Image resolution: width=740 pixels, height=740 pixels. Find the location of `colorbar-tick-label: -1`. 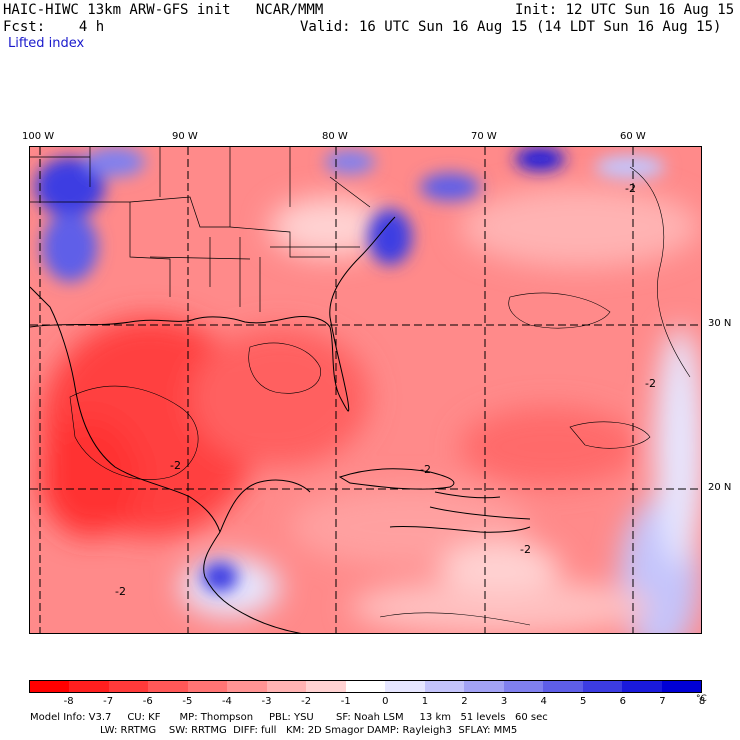

colorbar-tick-label: -1 is located at coordinates (345, 701).